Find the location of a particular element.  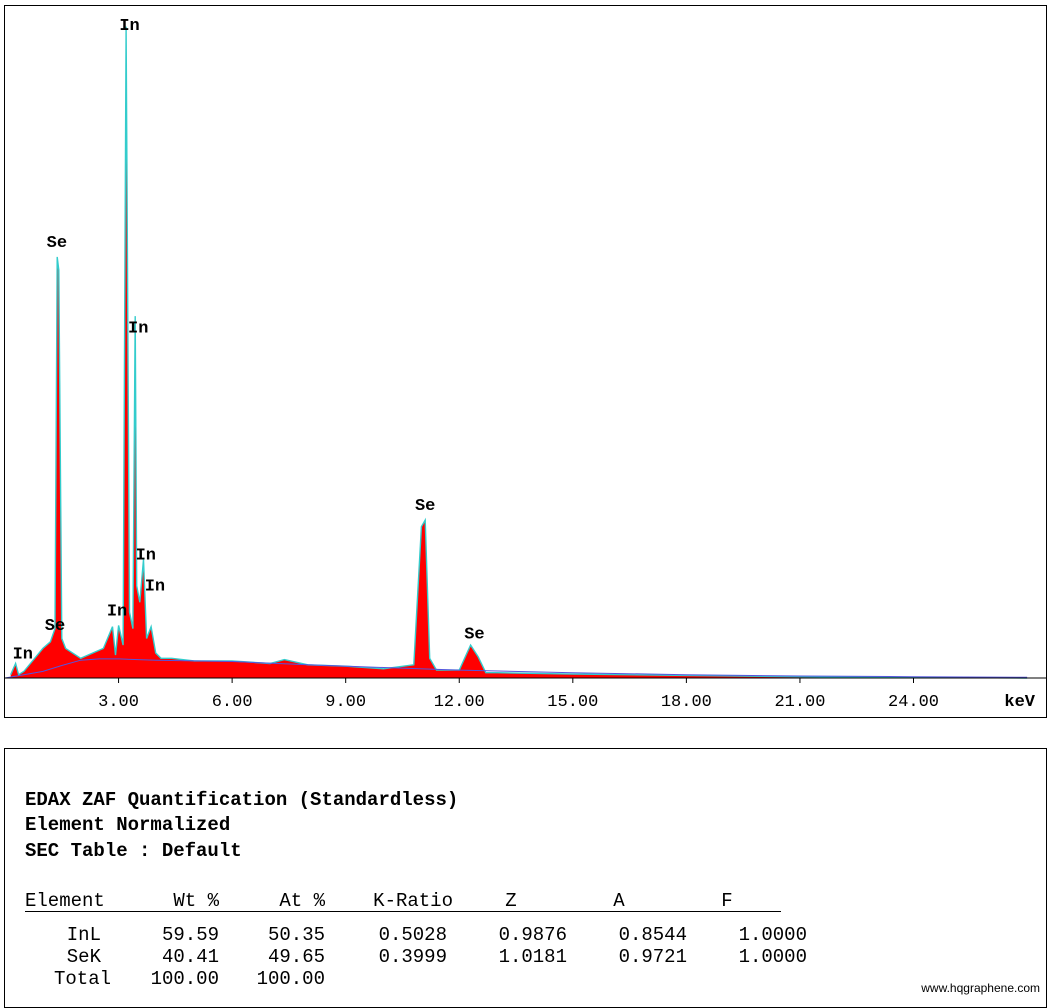

table-cell-z: 1.0181 is located at coordinates (532, 957).